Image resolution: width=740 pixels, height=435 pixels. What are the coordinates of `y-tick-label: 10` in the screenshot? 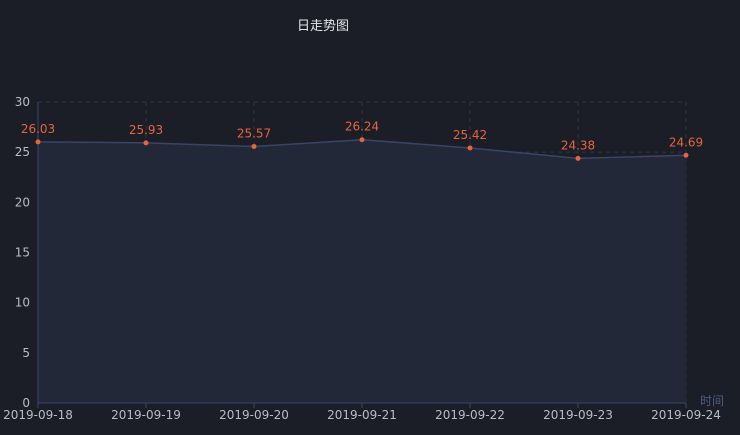 It's located at (22, 303).